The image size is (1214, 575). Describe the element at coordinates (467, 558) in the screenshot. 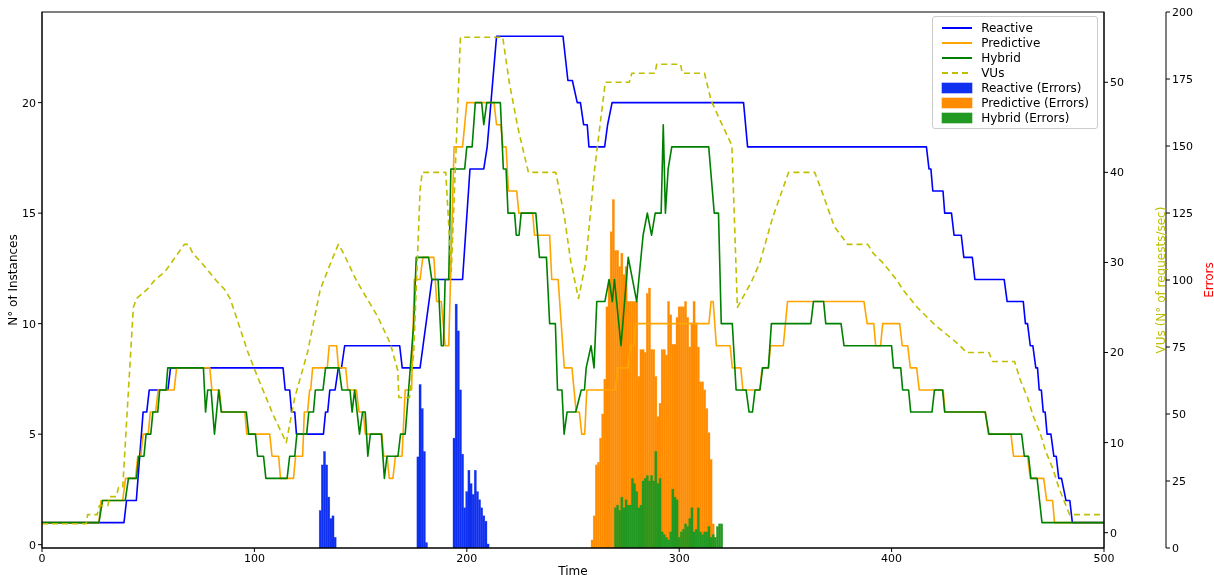

I see `x-tick-label: 200` at that location.